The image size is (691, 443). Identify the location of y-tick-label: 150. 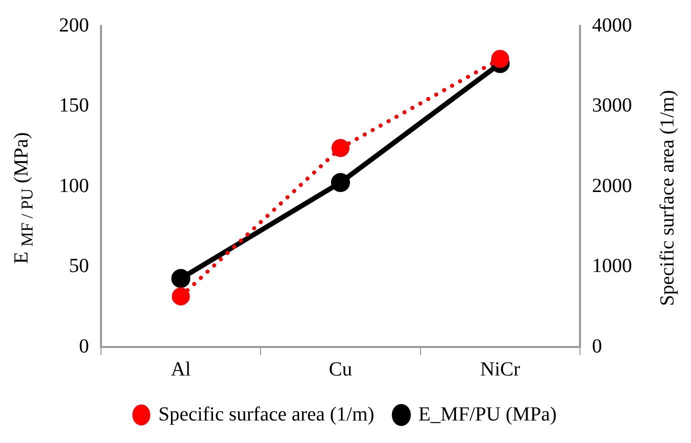
(74, 105).